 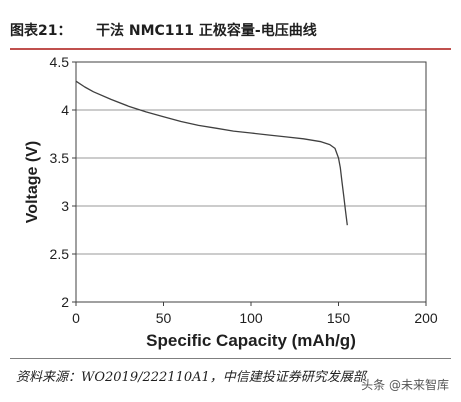 What do you see at coordinates (191, 377) in the screenshot?
I see `source-note: 资料来源：WO2019/222110A1，中信建投证券研究发展部` at bounding box center [191, 377].